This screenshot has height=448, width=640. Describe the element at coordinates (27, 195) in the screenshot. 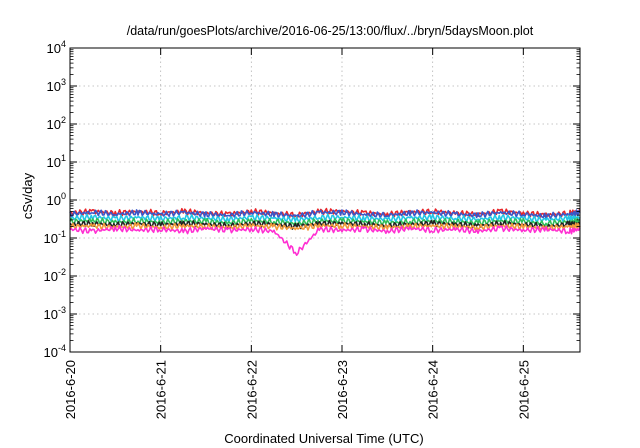

I see `y-axis-label: cSv/day` at that location.